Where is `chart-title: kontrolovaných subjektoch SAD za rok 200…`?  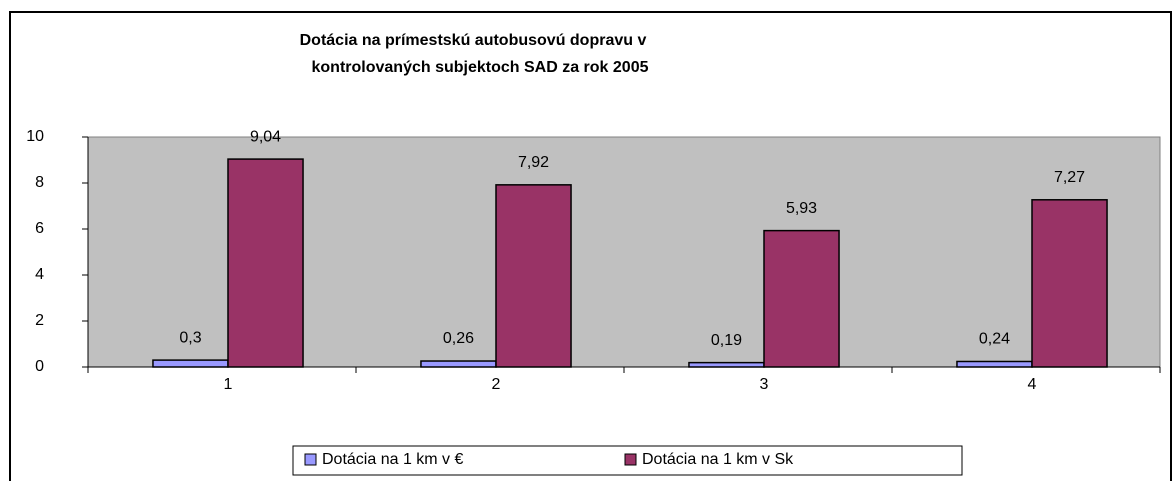 chart-title: kontrolovaných subjektoch SAD za rok 200… is located at coordinates (480, 67).